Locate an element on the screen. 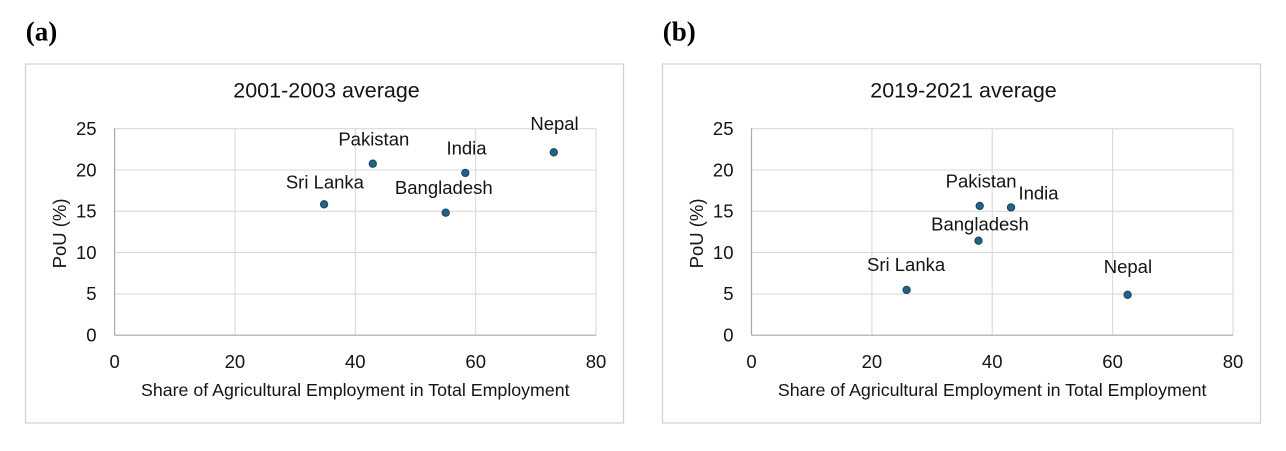 The image size is (1286, 451). svg-text: 2019-2021 average is located at coordinates (963, 90).